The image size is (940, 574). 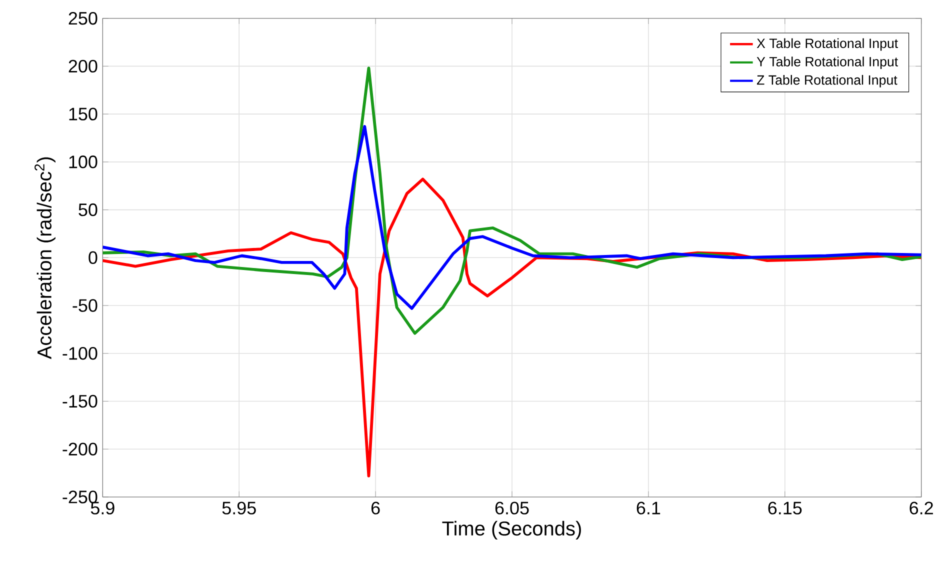 What do you see at coordinates (827, 44) in the screenshot?
I see `legend-label: X Table Rotational Input` at bounding box center [827, 44].